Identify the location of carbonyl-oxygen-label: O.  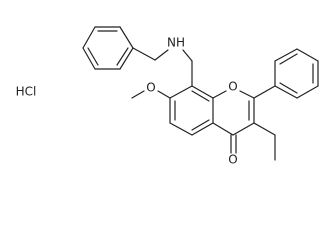
(232, 160).